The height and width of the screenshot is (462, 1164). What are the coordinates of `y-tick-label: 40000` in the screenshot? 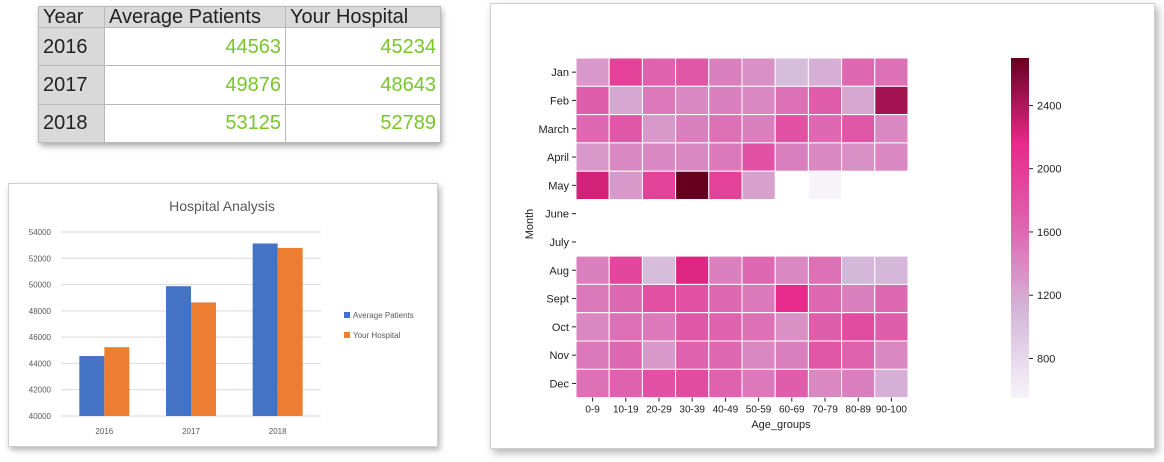 It's located at (40, 416).